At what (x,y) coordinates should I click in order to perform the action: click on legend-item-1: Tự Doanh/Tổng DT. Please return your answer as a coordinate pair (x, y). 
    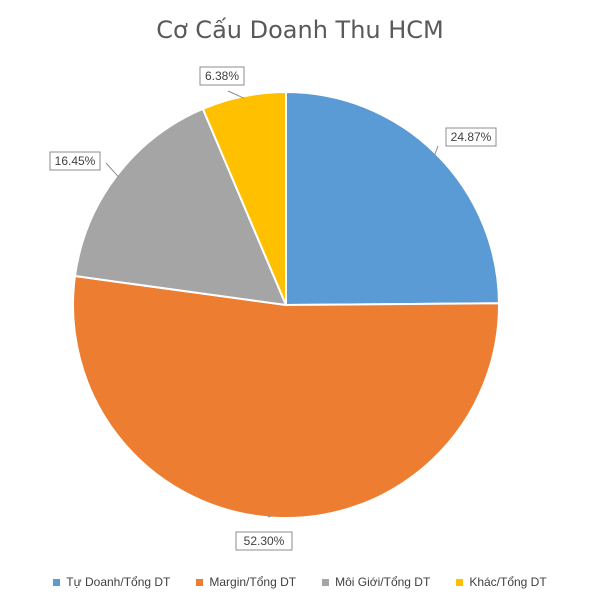
    Looking at the image, I should click on (111, 582).